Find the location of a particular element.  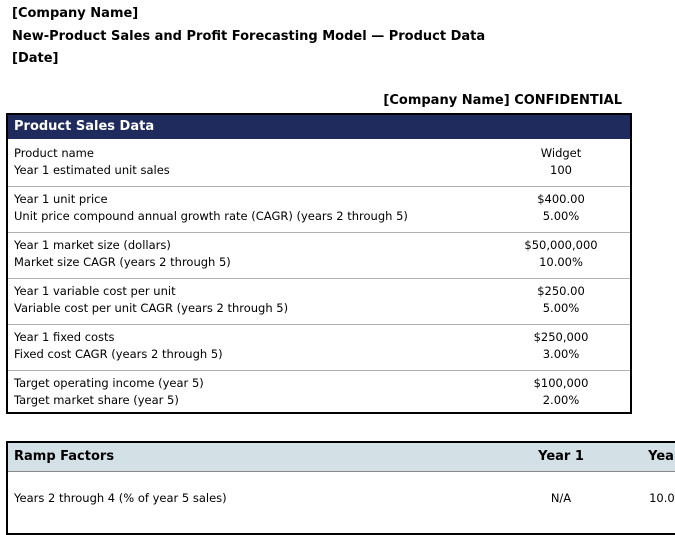

column-header: Year 2 is located at coordinates (661, 456).